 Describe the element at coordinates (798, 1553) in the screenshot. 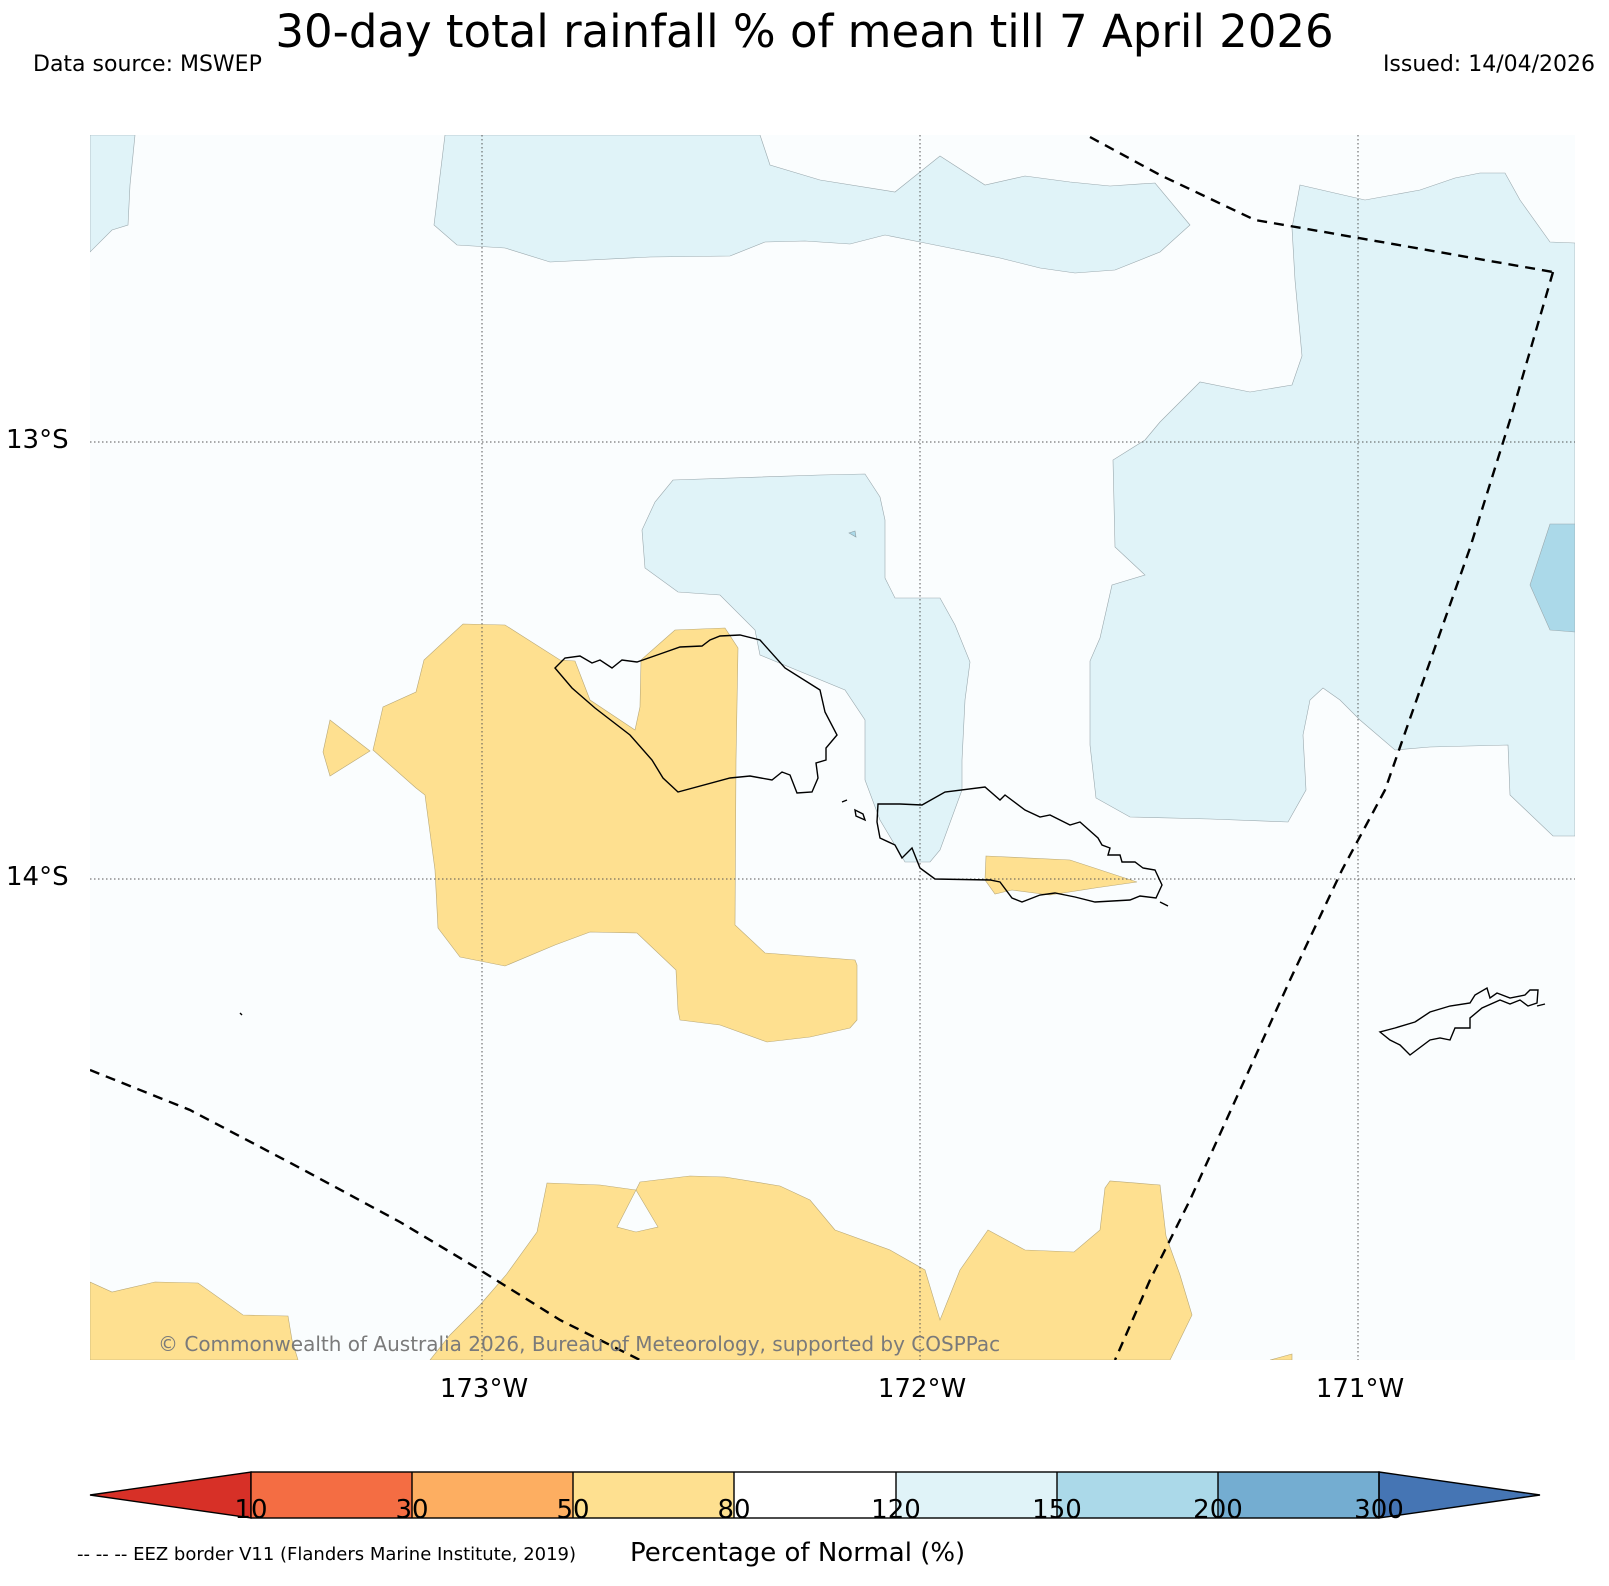

I see `colorbar-title: Percentage of Normal (%)` at that location.